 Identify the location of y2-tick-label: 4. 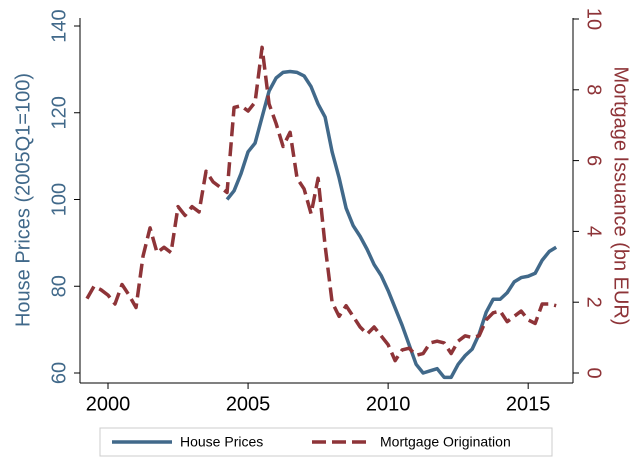
(594, 231).